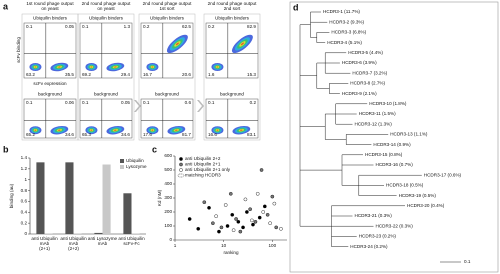  What do you see at coordinates (168, 211) in the screenshot?
I see `y-tick-label: 200` at bounding box center [168, 211].